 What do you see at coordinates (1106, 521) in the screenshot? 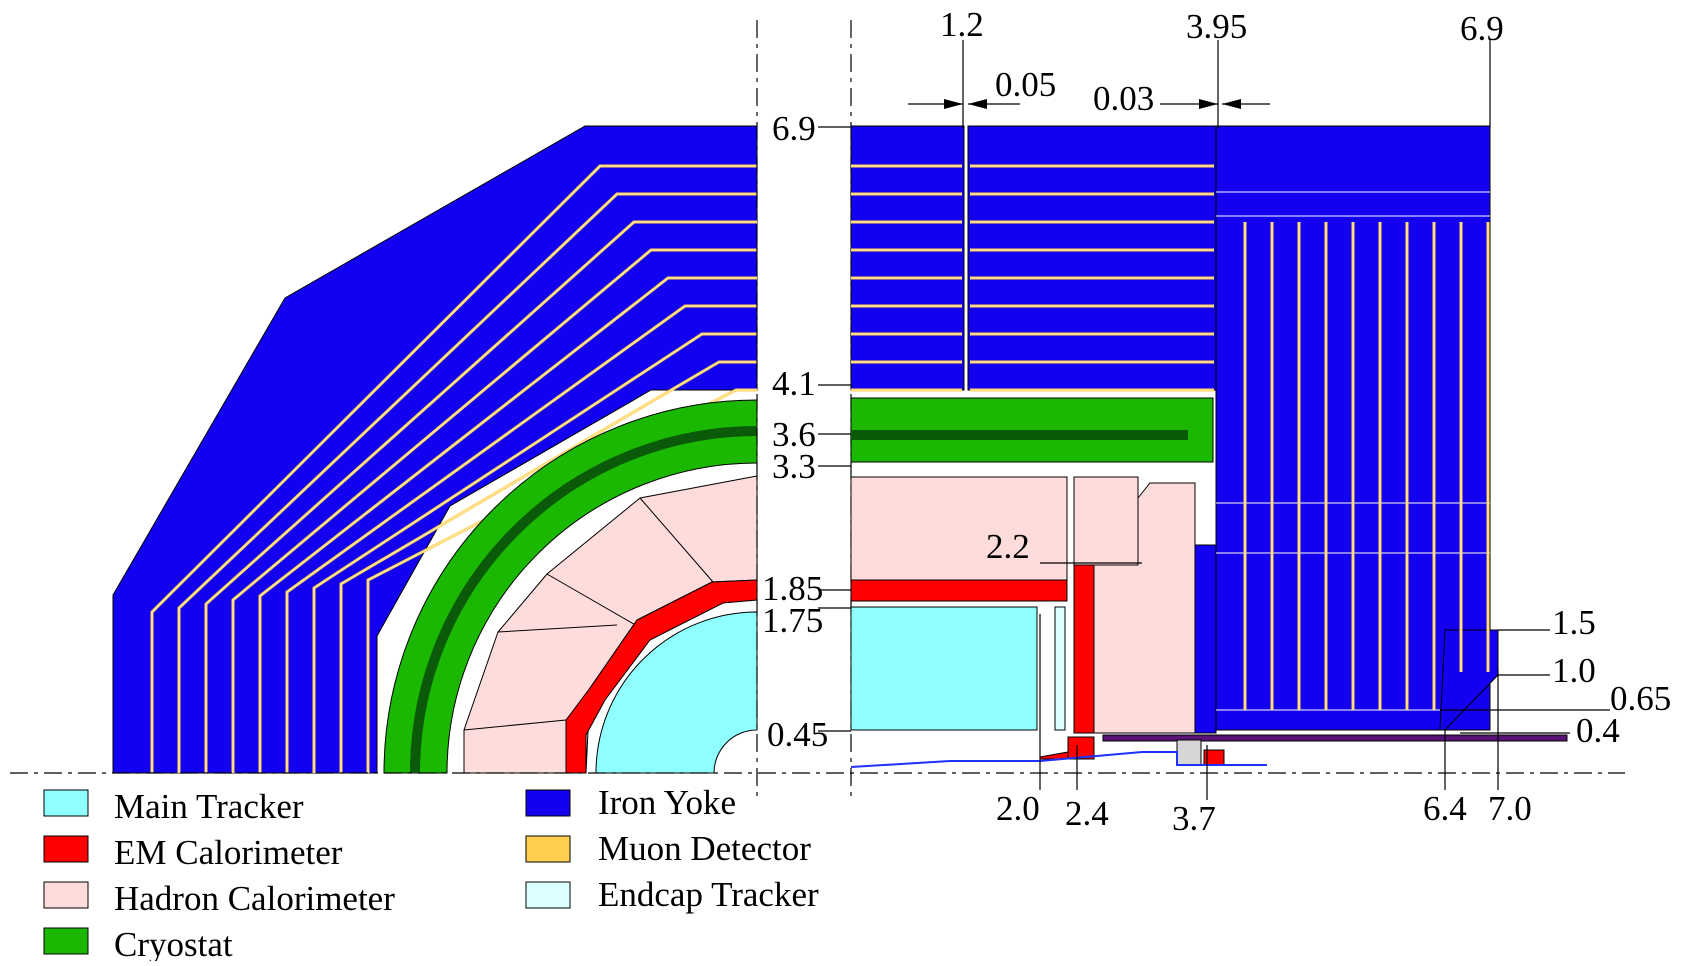
I see `endcap-hadron-upper` at bounding box center [1106, 521].